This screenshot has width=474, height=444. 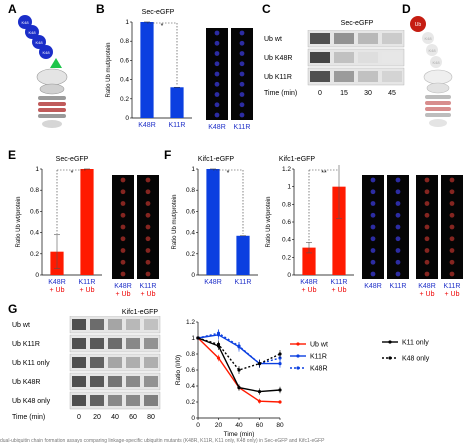 I want to click on y-axis-label: Ratio (I/I0), so click(x=178, y=370).